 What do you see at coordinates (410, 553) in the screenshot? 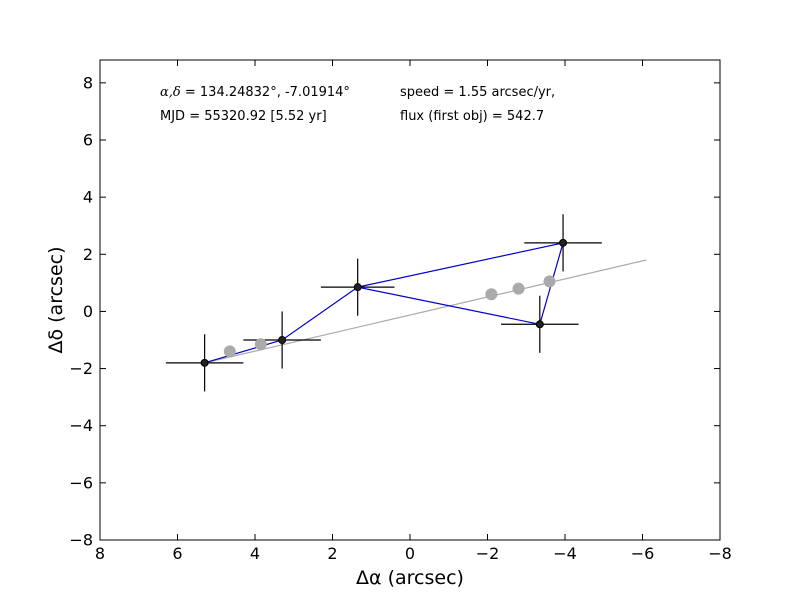
I see `x-tick-label: 0` at bounding box center [410, 553].